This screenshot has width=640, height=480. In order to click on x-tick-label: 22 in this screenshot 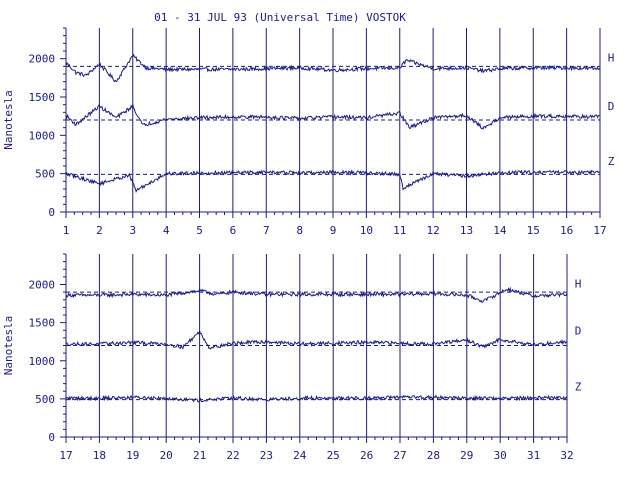, I will do `click(232, 455)`.